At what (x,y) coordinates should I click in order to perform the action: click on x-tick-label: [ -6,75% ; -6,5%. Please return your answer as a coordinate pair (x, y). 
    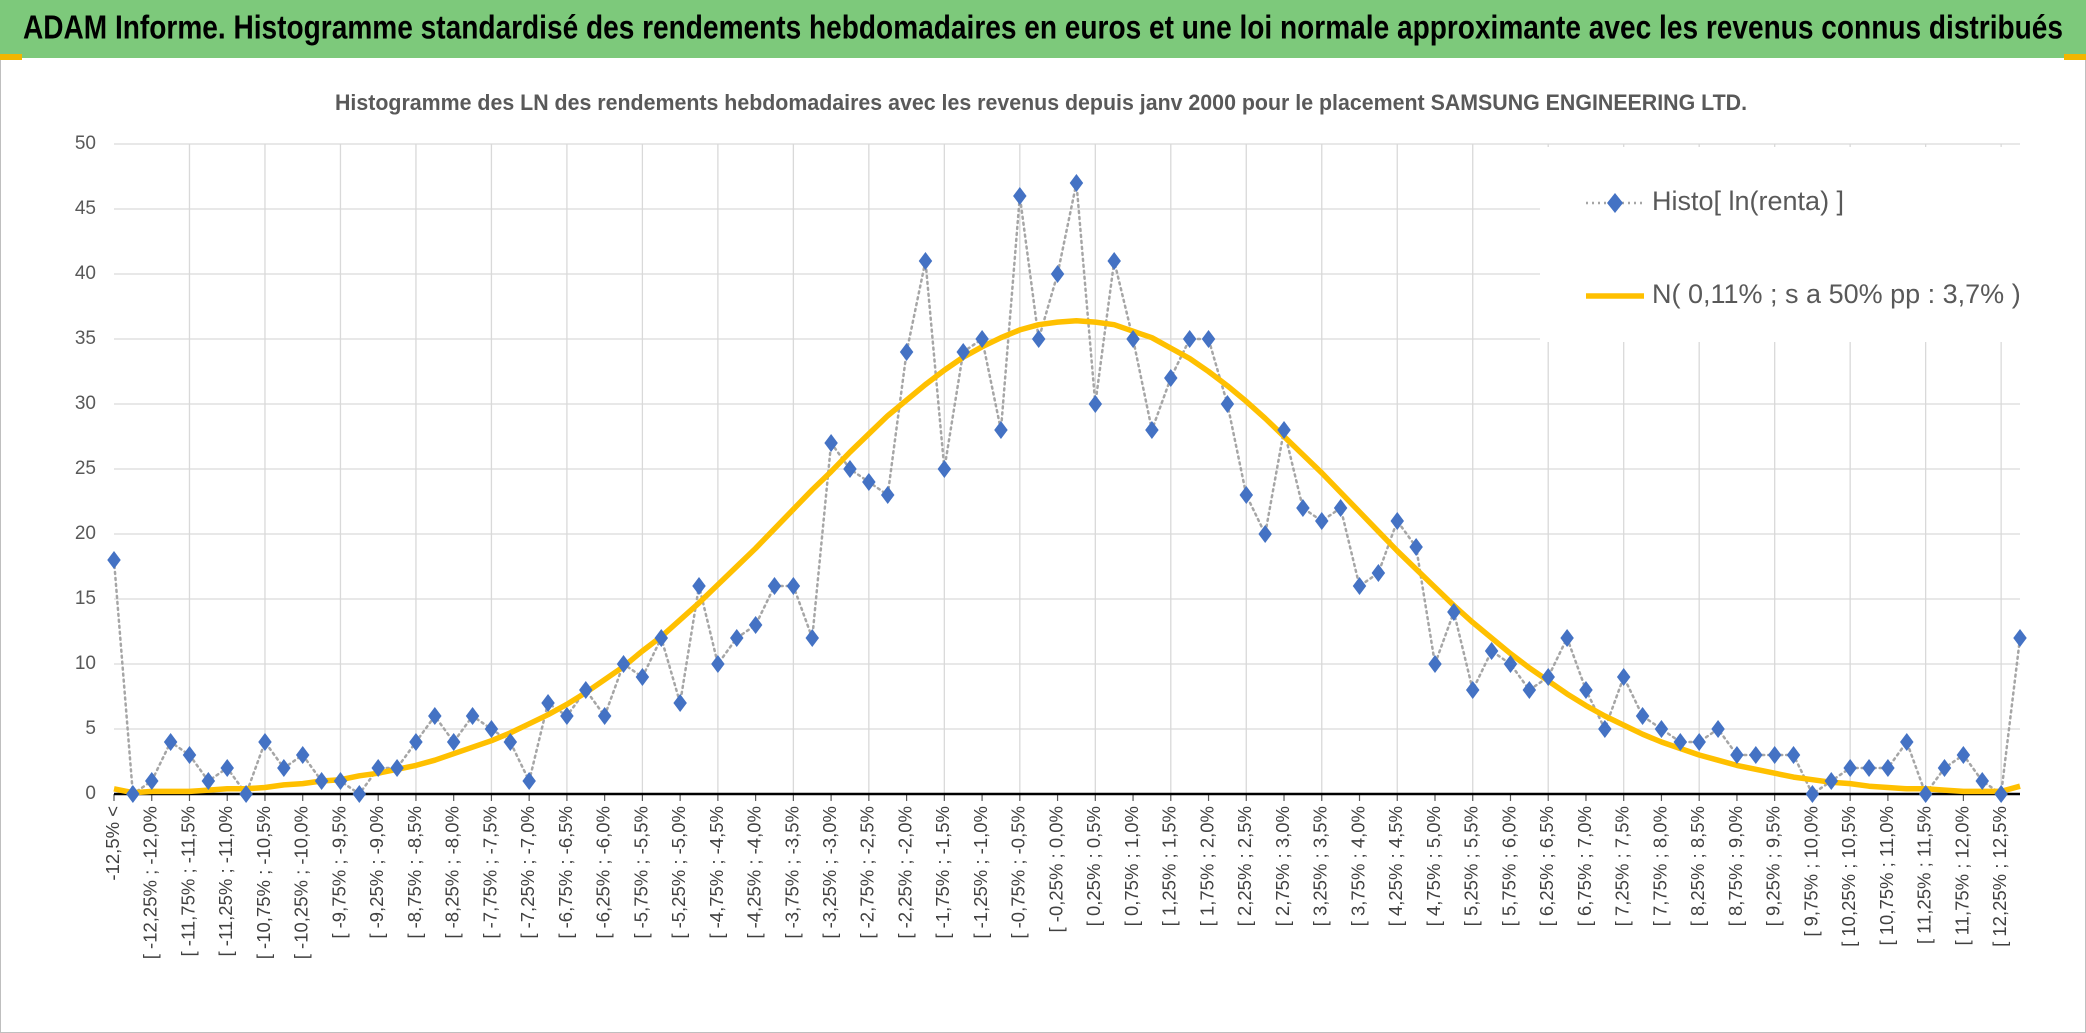
    Looking at the image, I should click on (565, 872).